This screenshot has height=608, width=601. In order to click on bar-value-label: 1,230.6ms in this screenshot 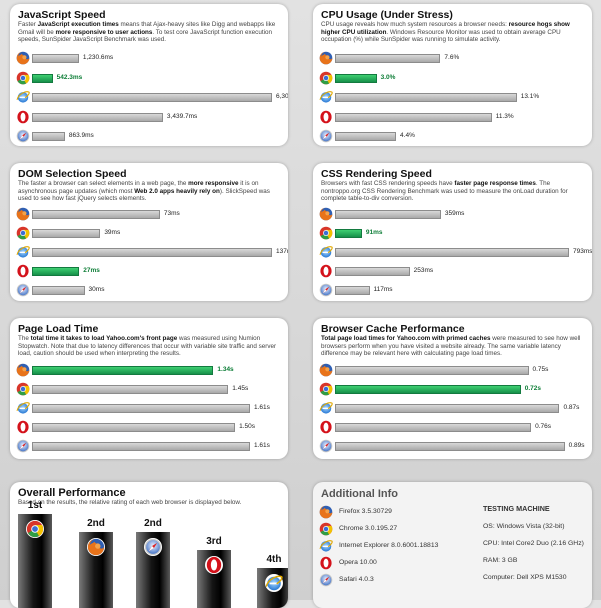, I will do `click(98, 57)`.